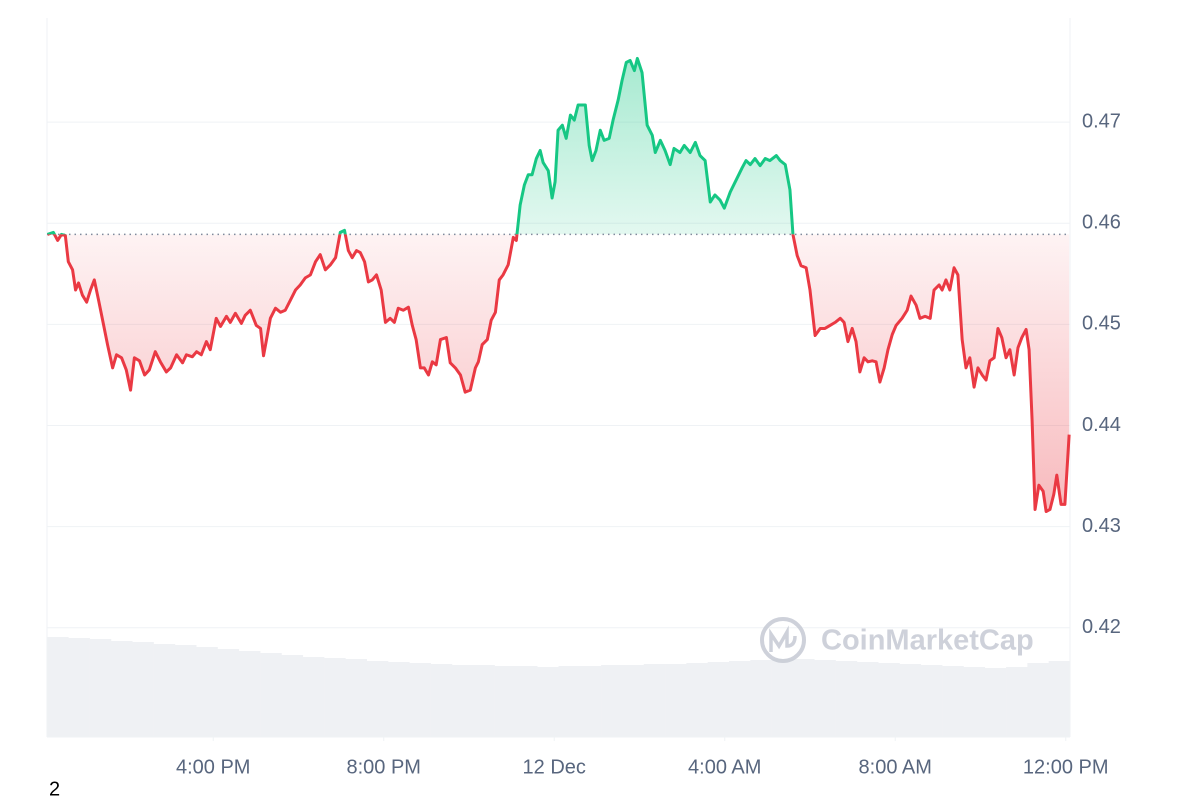  What do you see at coordinates (1101, 121) in the screenshot?
I see `y-tick-label: 0.47` at bounding box center [1101, 121].